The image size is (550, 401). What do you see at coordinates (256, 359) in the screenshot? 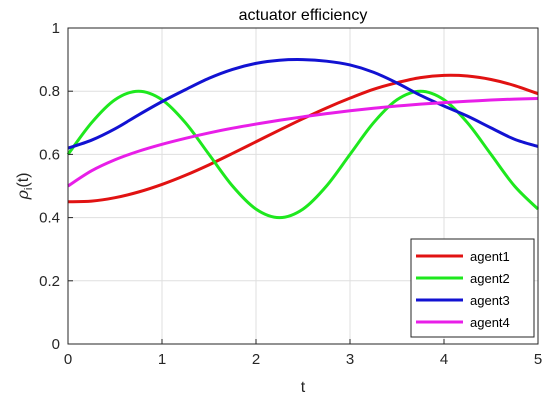
I see `x-tick-label: 2` at bounding box center [256, 359].